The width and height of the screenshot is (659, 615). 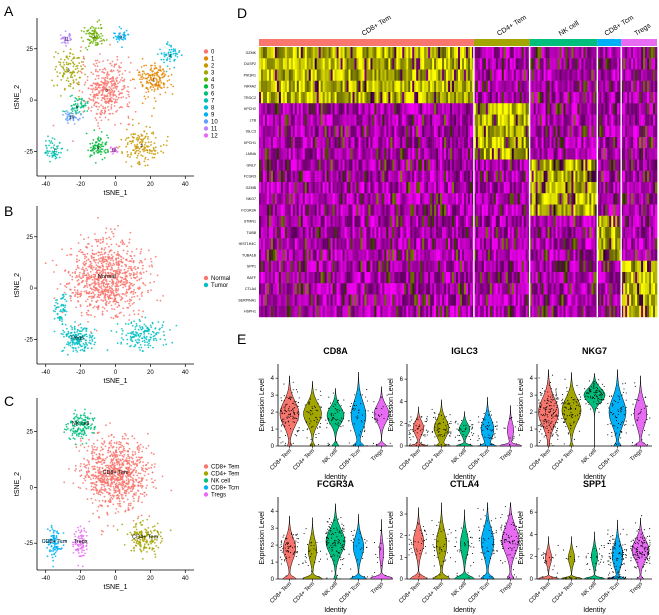 I want to click on legend-marker, so click(x=206, y=285).